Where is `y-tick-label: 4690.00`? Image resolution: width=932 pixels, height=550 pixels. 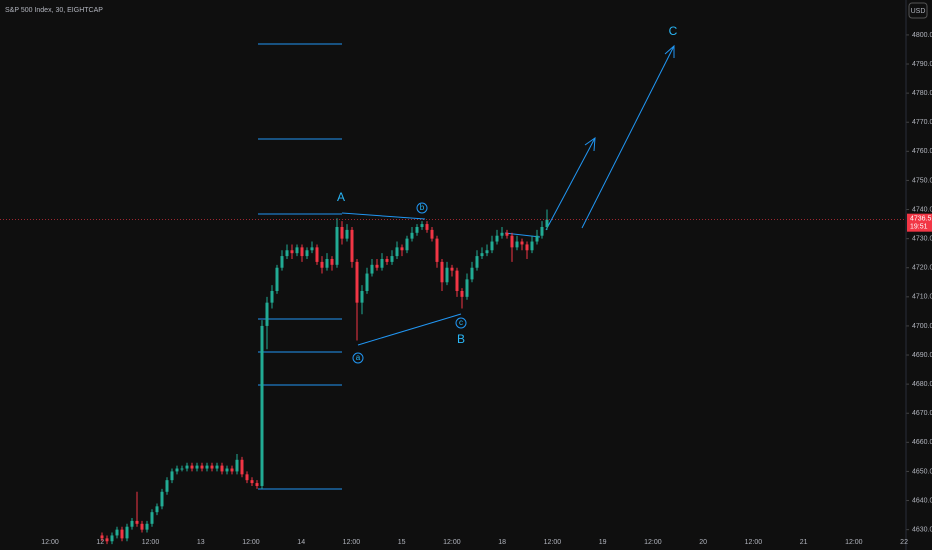
y-tick-label: 4690.00 is located at coordinates (922, 355).